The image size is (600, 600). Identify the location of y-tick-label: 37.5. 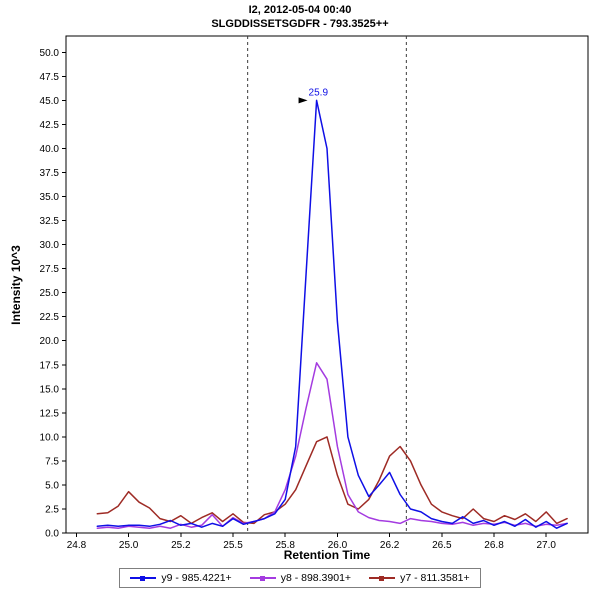
(50, 173).